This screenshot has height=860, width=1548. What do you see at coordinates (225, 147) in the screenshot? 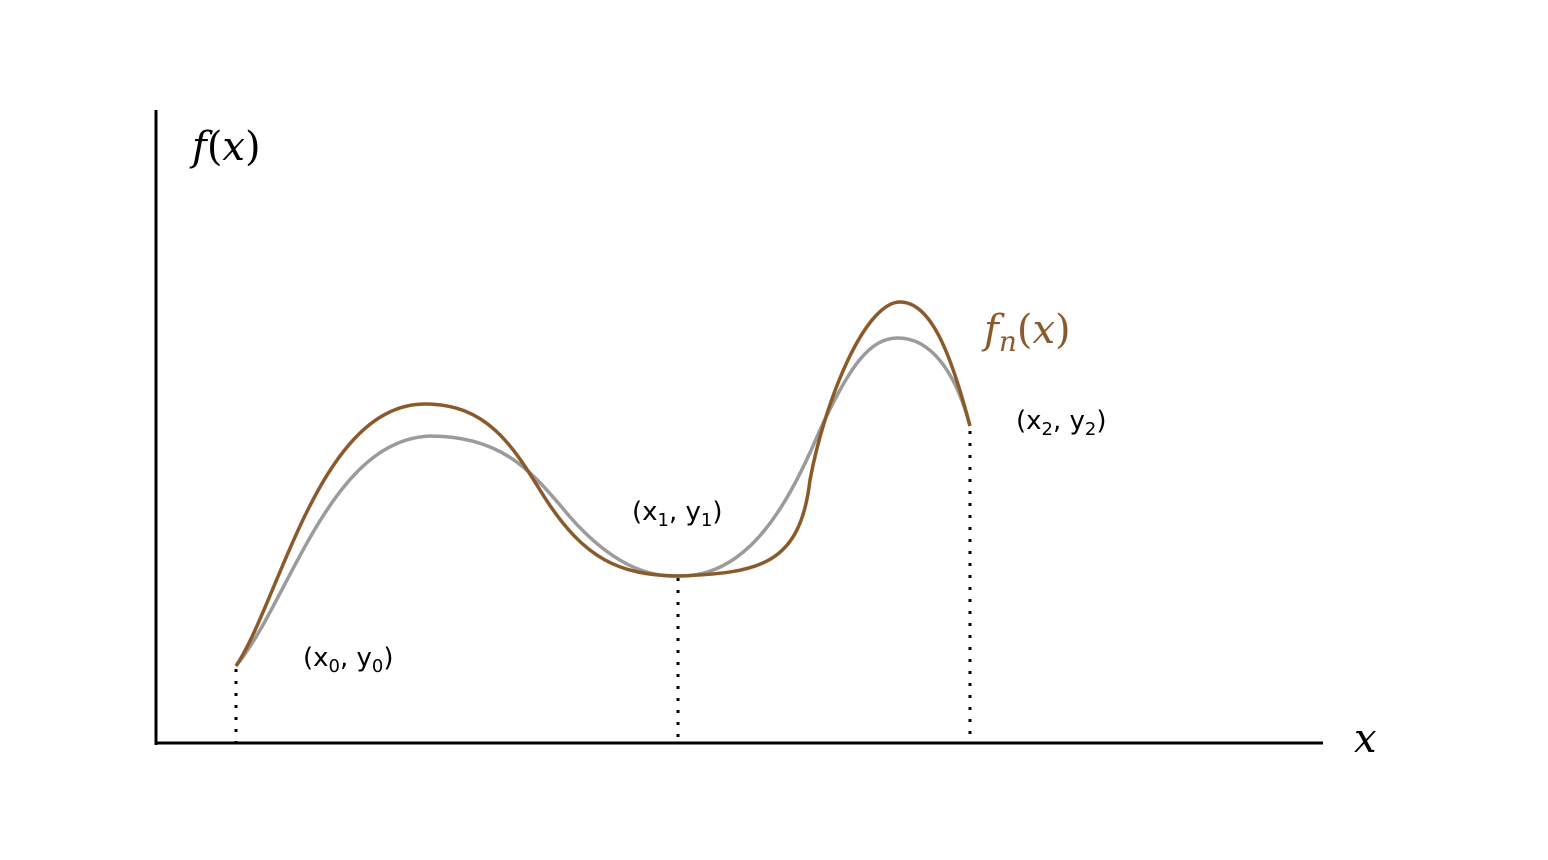
I see `y-axis-label: f(x)` at bounding box center [225, 147].